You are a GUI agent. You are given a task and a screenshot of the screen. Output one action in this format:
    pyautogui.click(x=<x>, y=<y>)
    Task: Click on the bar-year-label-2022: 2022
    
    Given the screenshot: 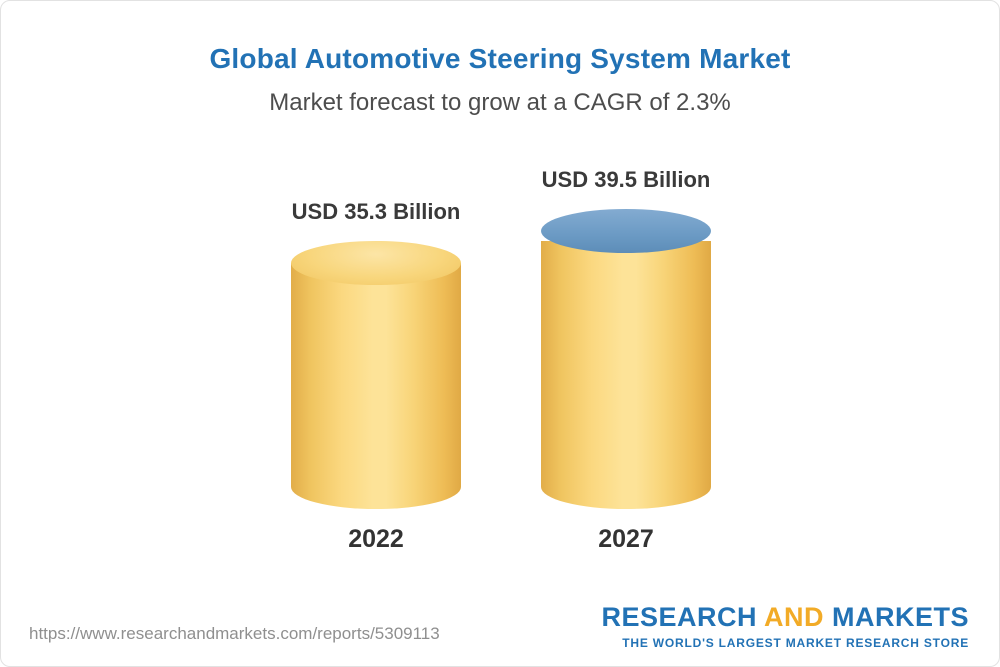 What is the action you would take?
    pyautogui.click(x=376, y=539)
    